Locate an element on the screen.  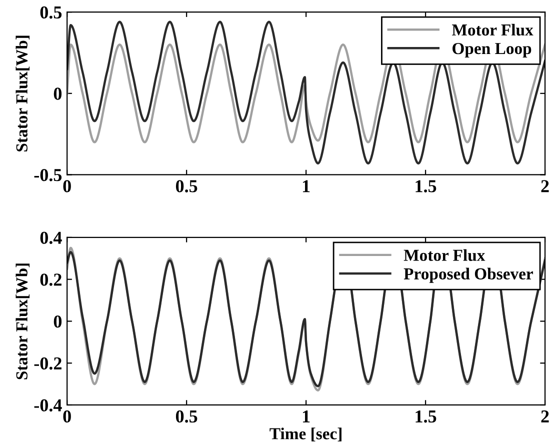
y-tick-label: -0.4 is located at coordinates (48, 405).